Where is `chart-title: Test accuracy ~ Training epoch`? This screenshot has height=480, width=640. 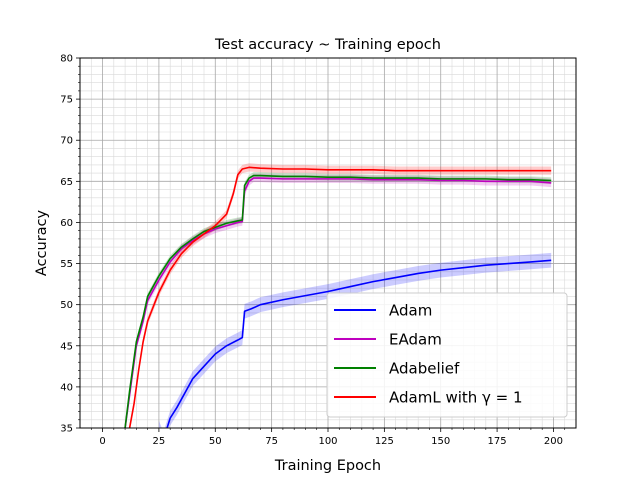
chart-title: Test accuracy ~ Training epoch is located at coordinates (327, 45).